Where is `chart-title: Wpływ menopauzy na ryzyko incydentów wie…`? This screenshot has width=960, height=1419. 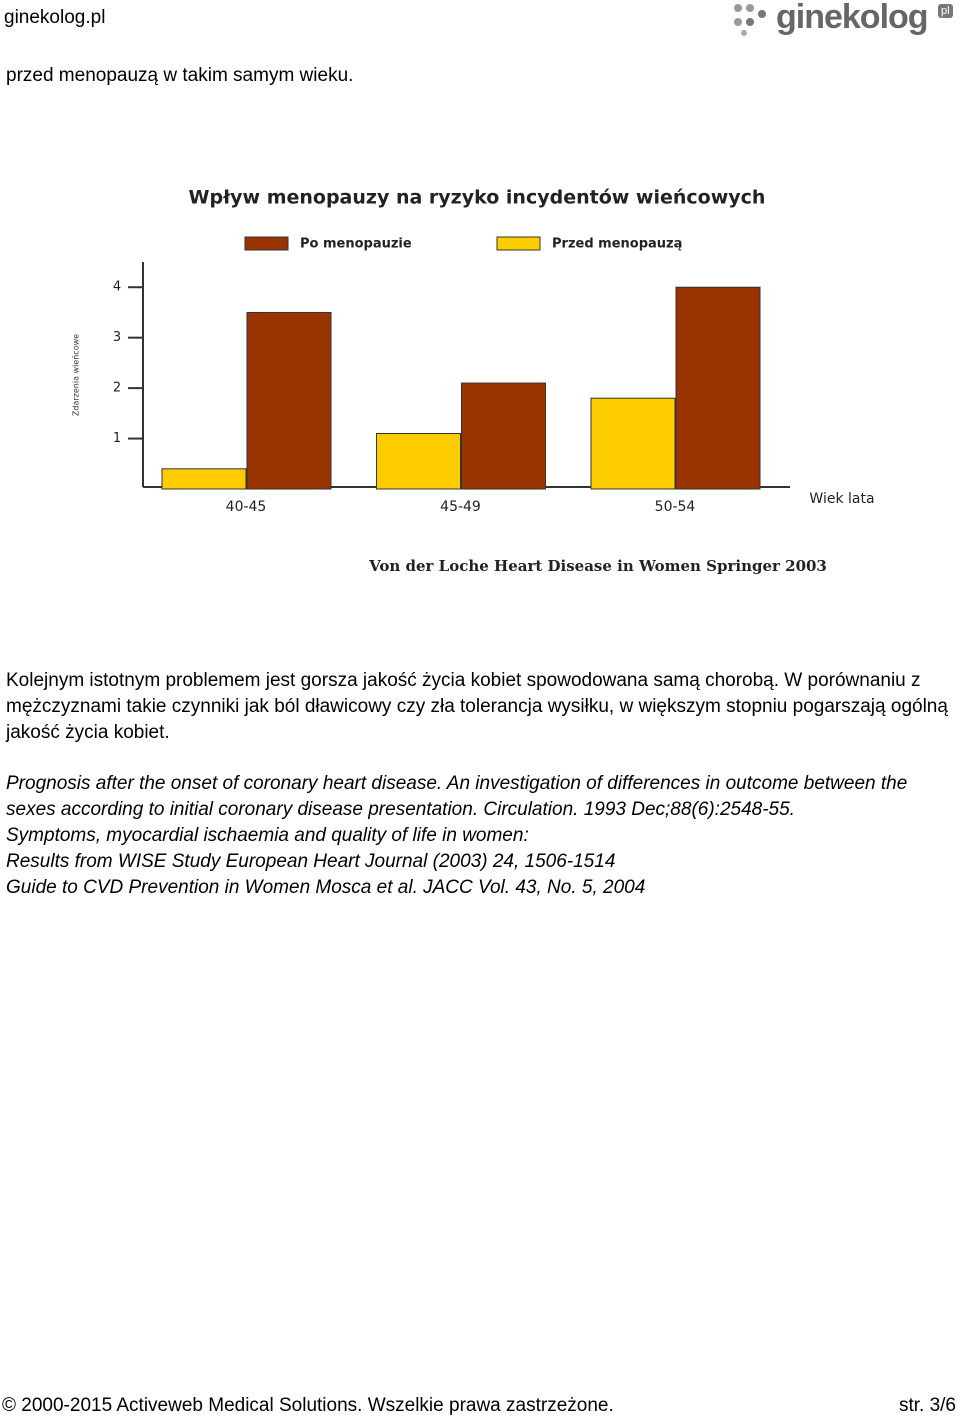
chart-title: Wpływ menopauzy na ryzyko incydentów wie… is located at coordinates (477, 198).